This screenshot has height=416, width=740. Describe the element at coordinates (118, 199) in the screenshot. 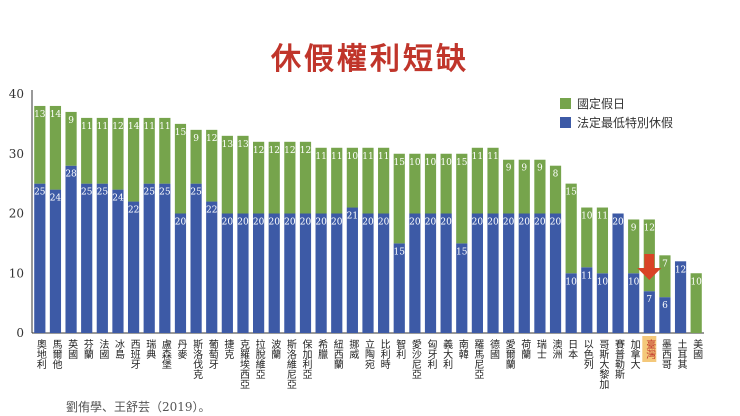

I see `bar-label-legal-leave: 24` at that location.